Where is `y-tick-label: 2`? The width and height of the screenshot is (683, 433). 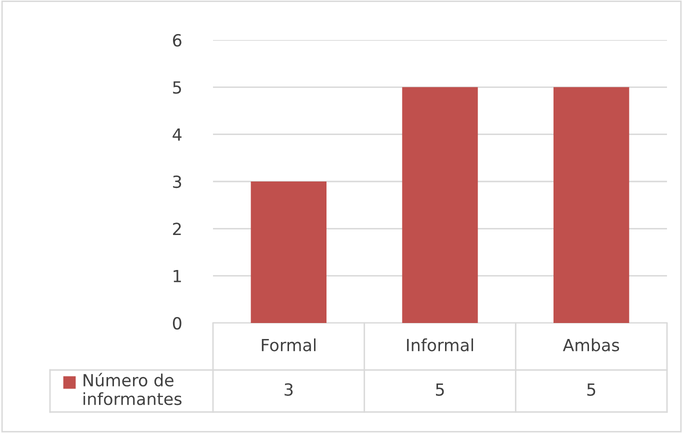 y-tick-label: 2 is located at coordinates (177, 228).